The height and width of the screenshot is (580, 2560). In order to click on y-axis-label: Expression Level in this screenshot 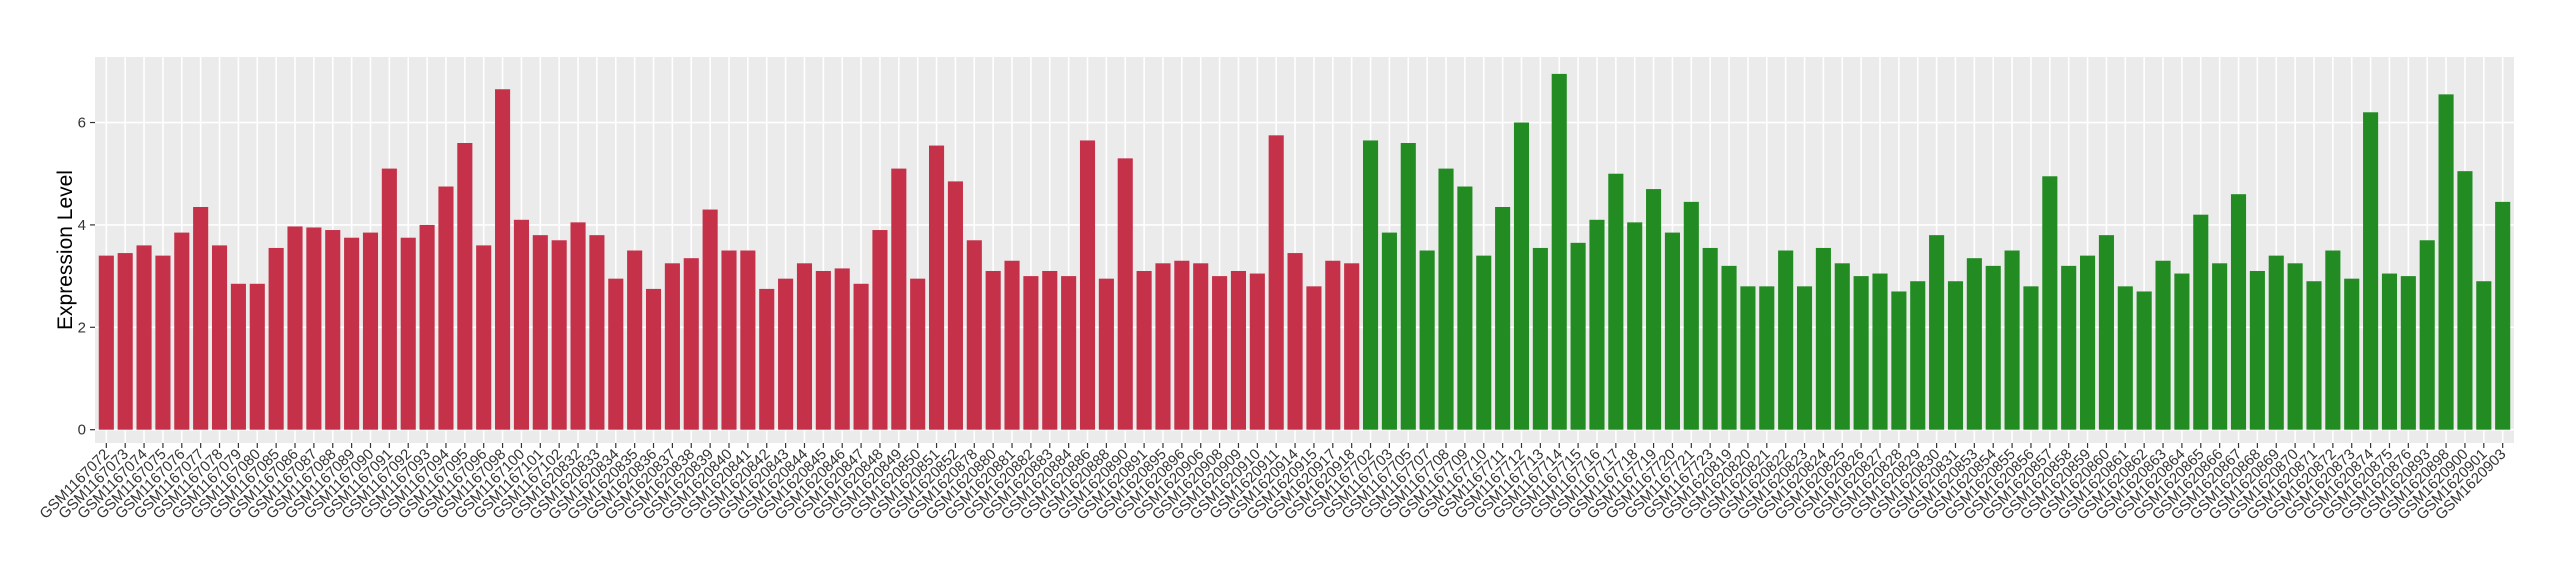, I will do `click(65, 250)`.